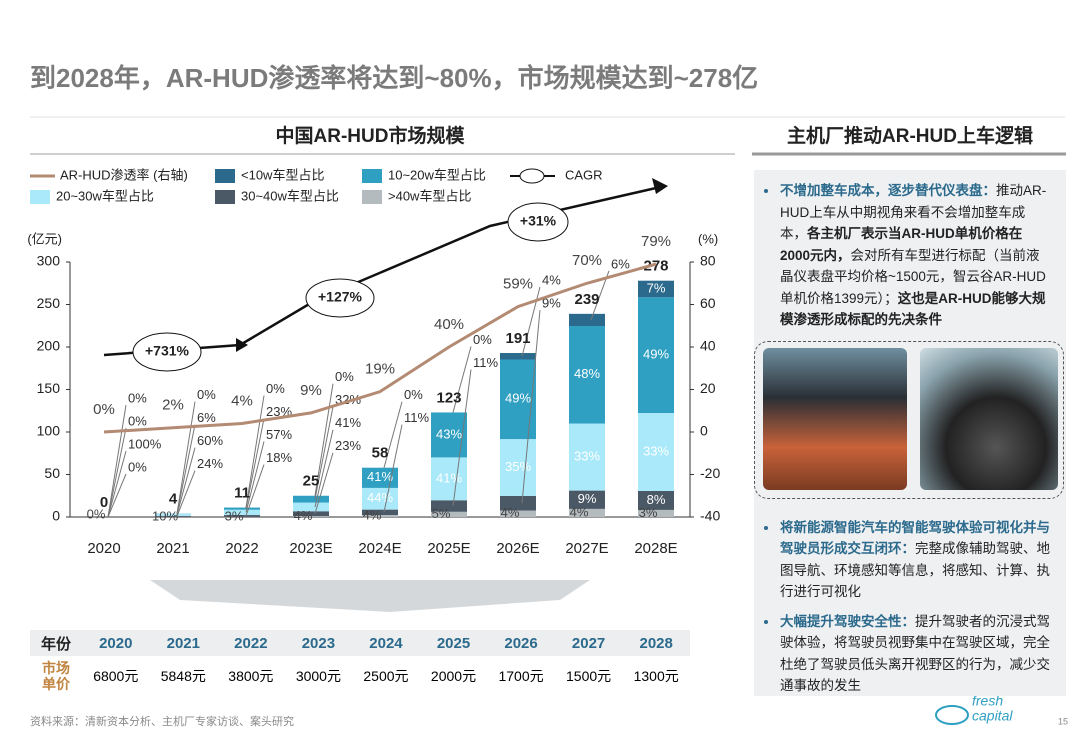  What do you see at coordinates (441, 513) in the screenshot?
I see `segment-label: 5%` at bounding box center [441, 513].